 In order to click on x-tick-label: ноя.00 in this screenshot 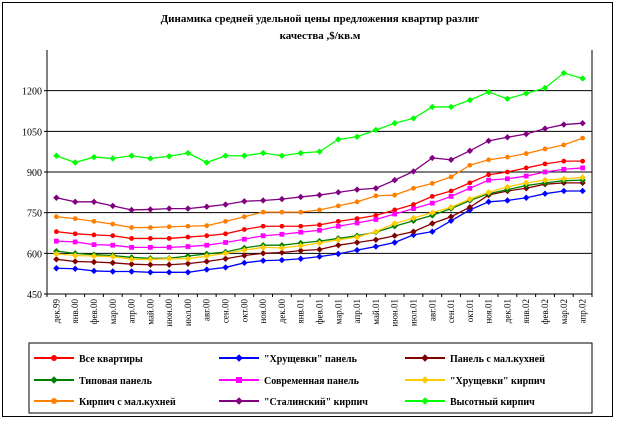, I will do `click(263, 311)`.